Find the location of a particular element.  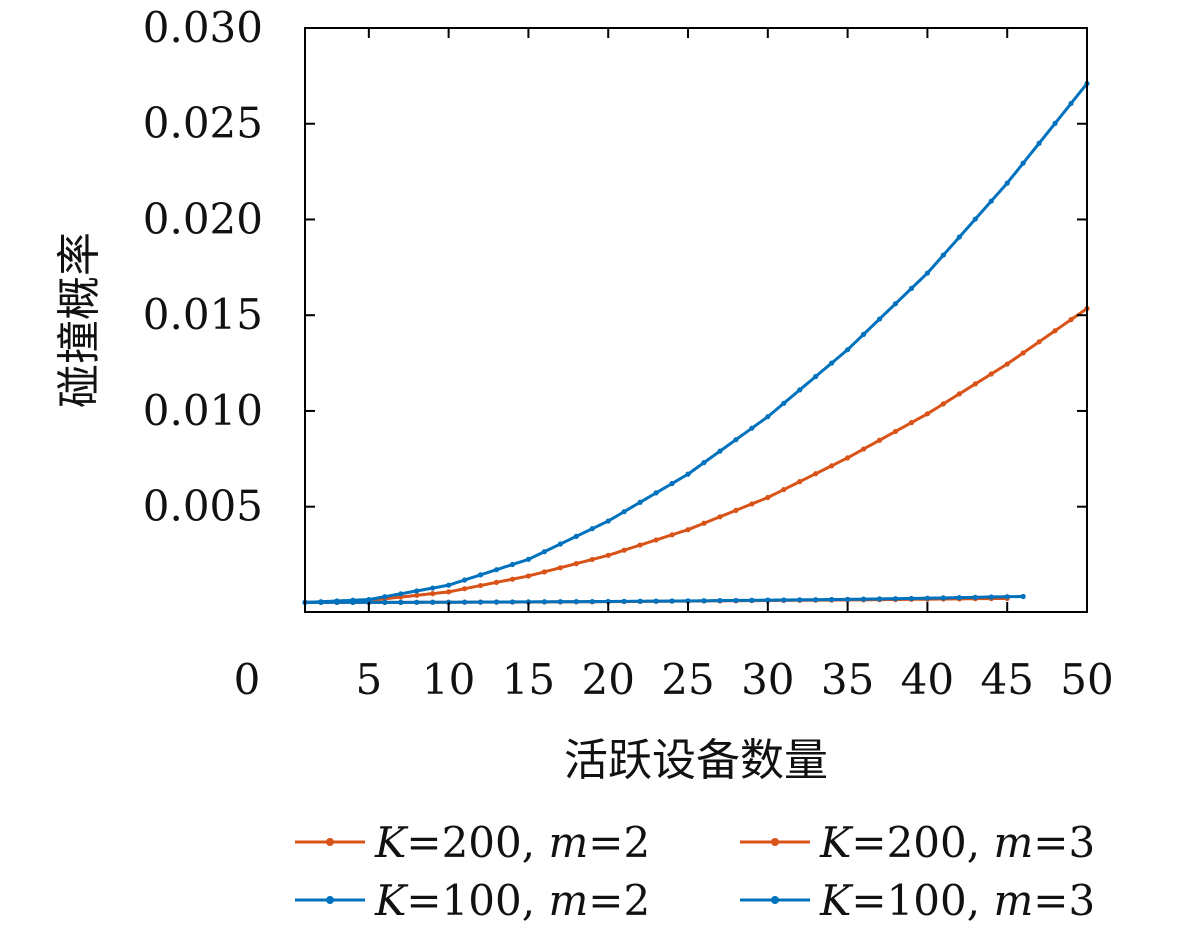

series-line is located at coordinates (664, 599).